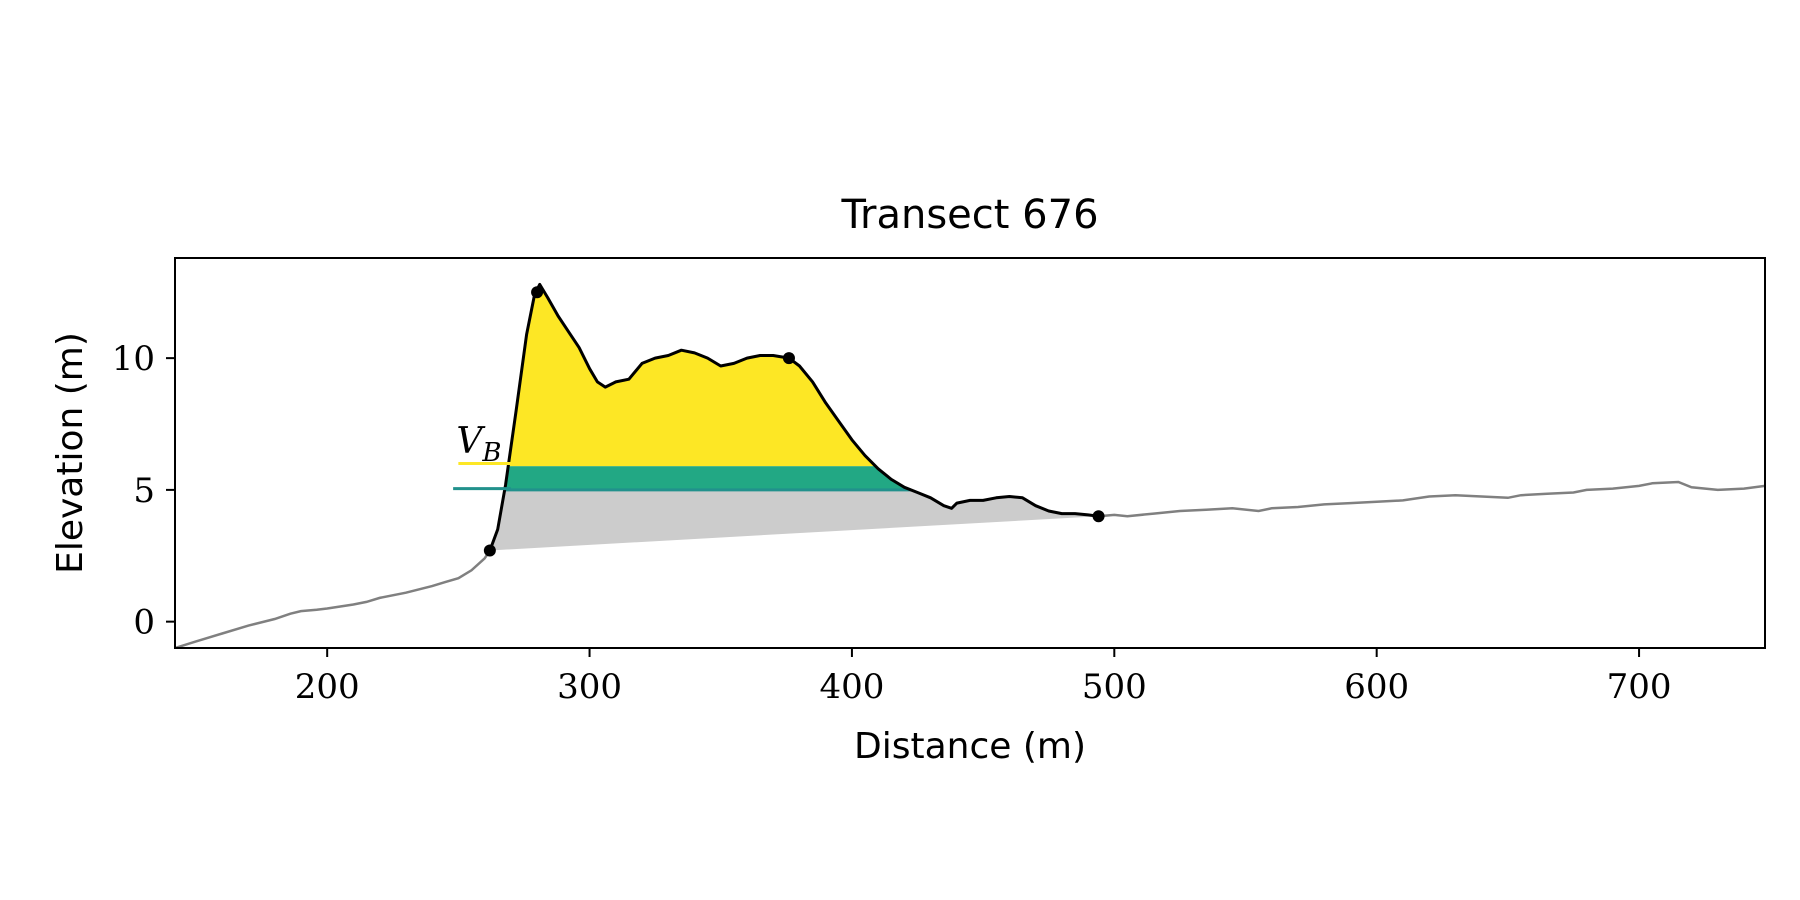 The width and height of the screenshot is (1800, 900). What do you see at coordinates (707, 478) in the screenshot?
I see `middle-volume-fill` at bounding box center [707, 478].